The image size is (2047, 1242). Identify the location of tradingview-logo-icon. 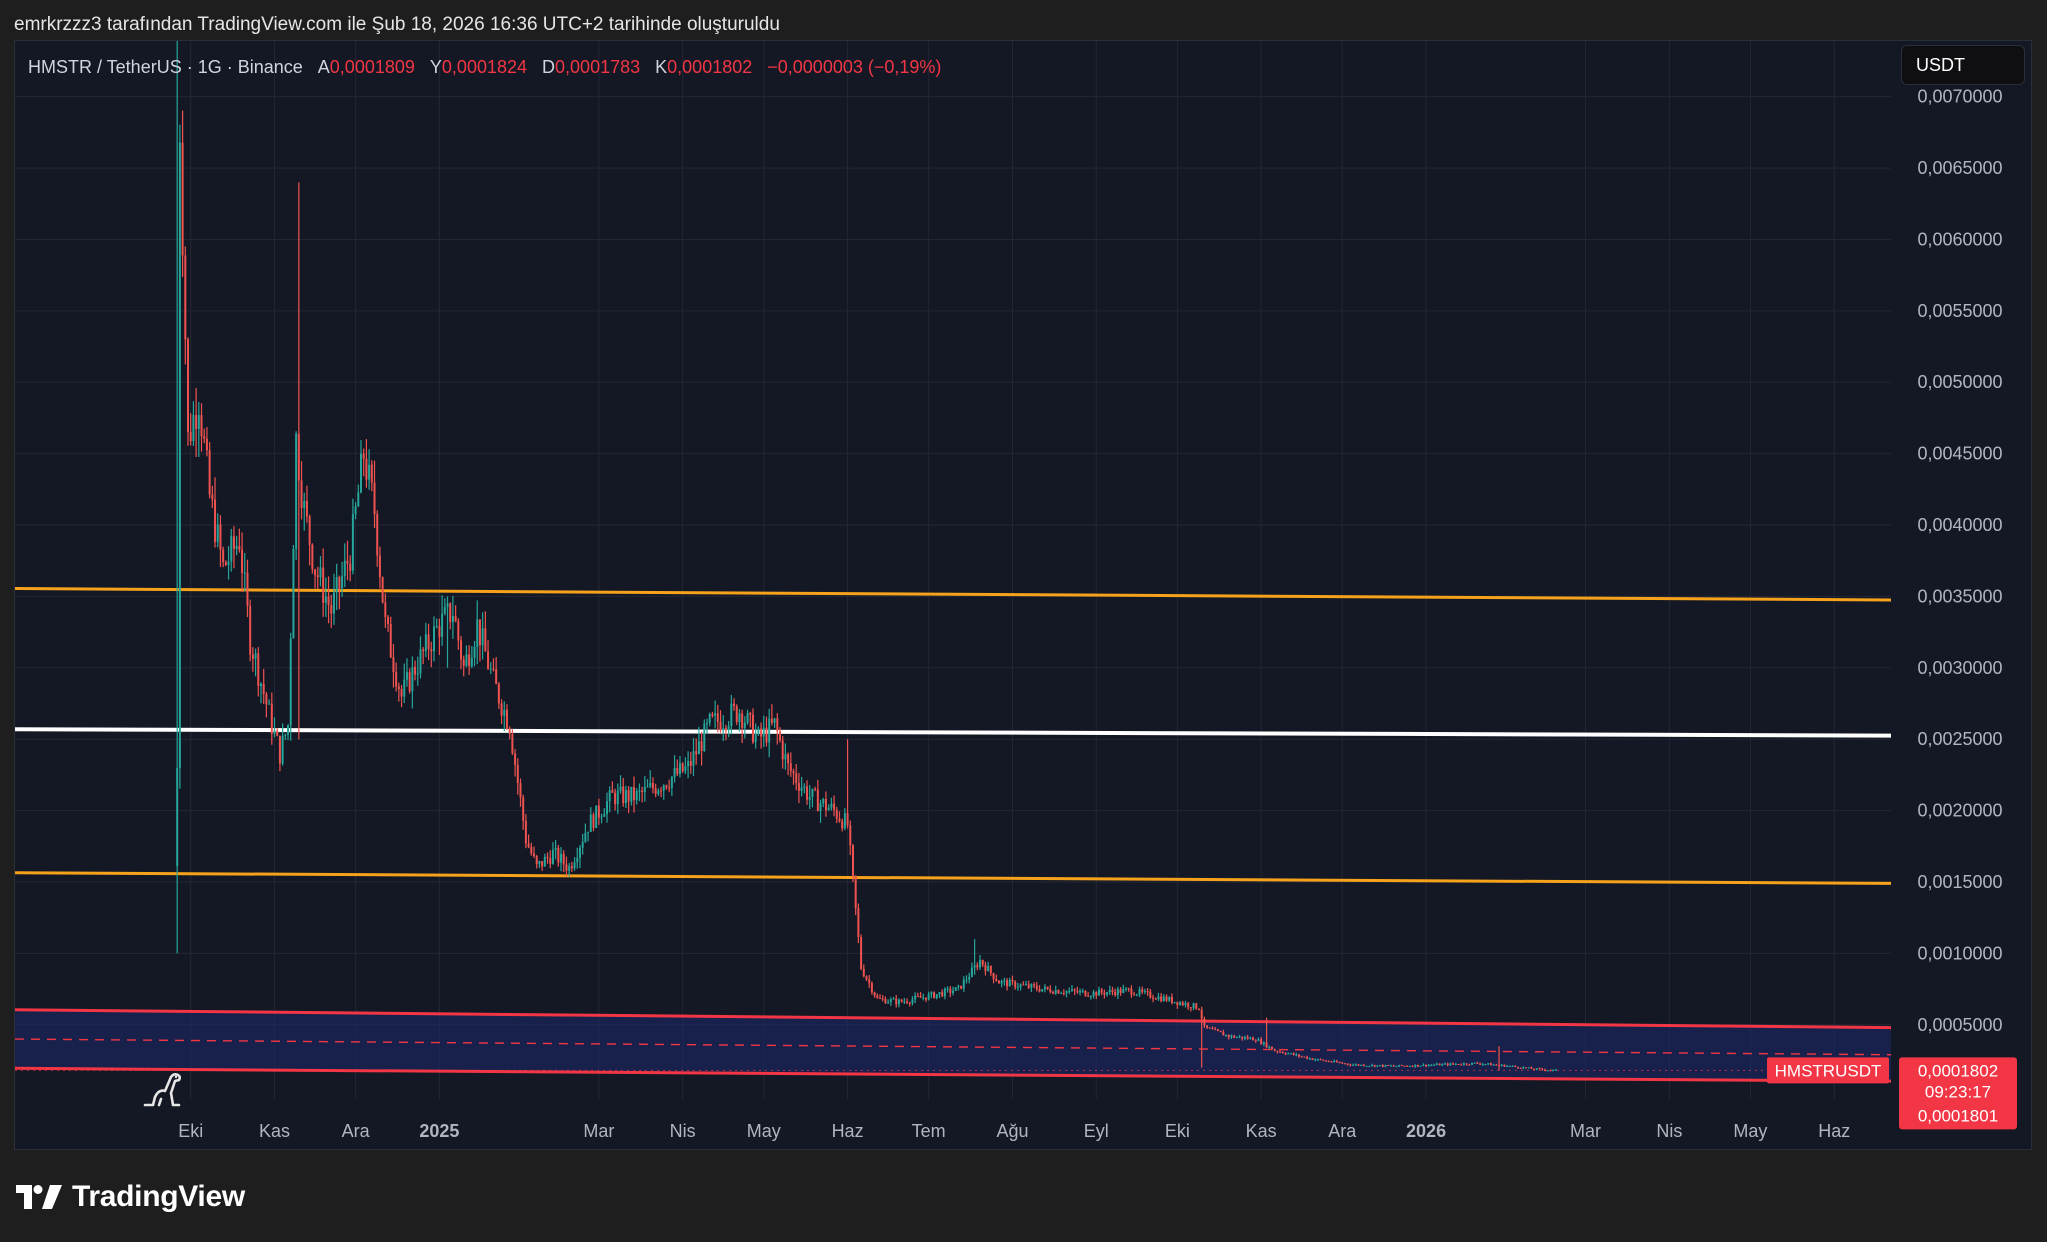
(39, 1197).